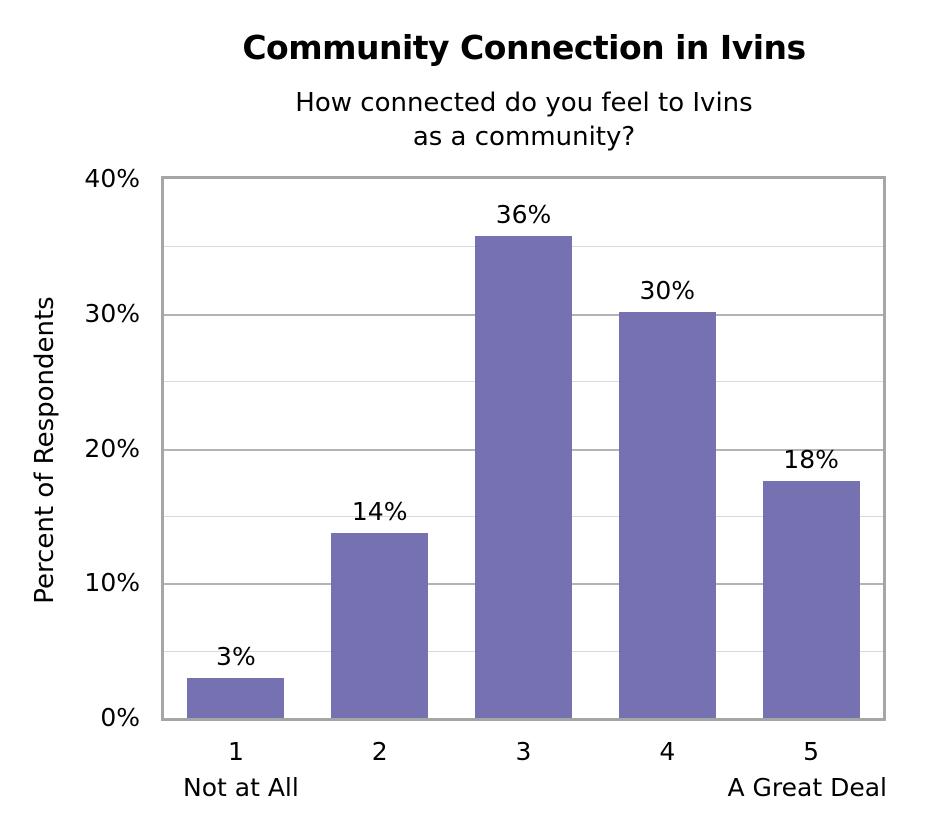 The image size is (945, 840). Describe the element at coordinates (811, 751) in the screenshot. I see `x-tick-label: 5` at that location.